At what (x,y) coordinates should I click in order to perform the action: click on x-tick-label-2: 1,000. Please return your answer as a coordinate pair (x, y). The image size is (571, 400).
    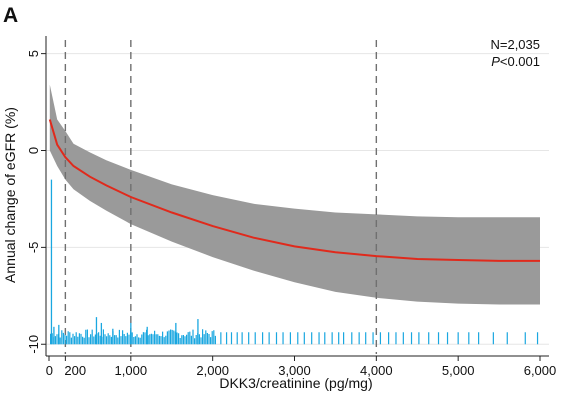
    Looking at the image, I should click on (131, 370).